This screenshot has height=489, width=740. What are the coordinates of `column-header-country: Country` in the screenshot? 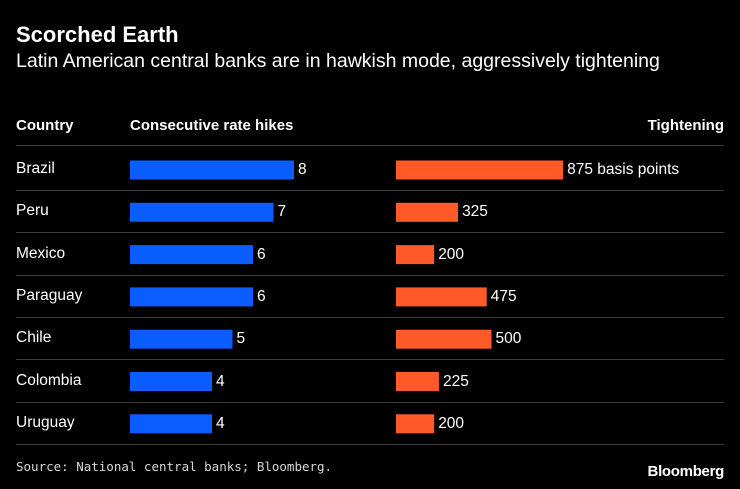 It's located at (45, 125).